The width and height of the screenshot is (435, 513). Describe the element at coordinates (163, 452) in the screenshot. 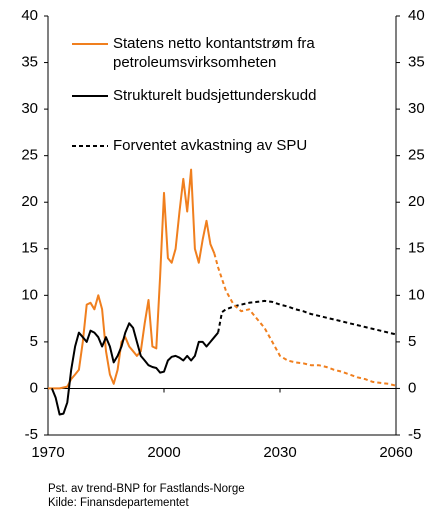

I see `x-tick-label: 2000` at that location.